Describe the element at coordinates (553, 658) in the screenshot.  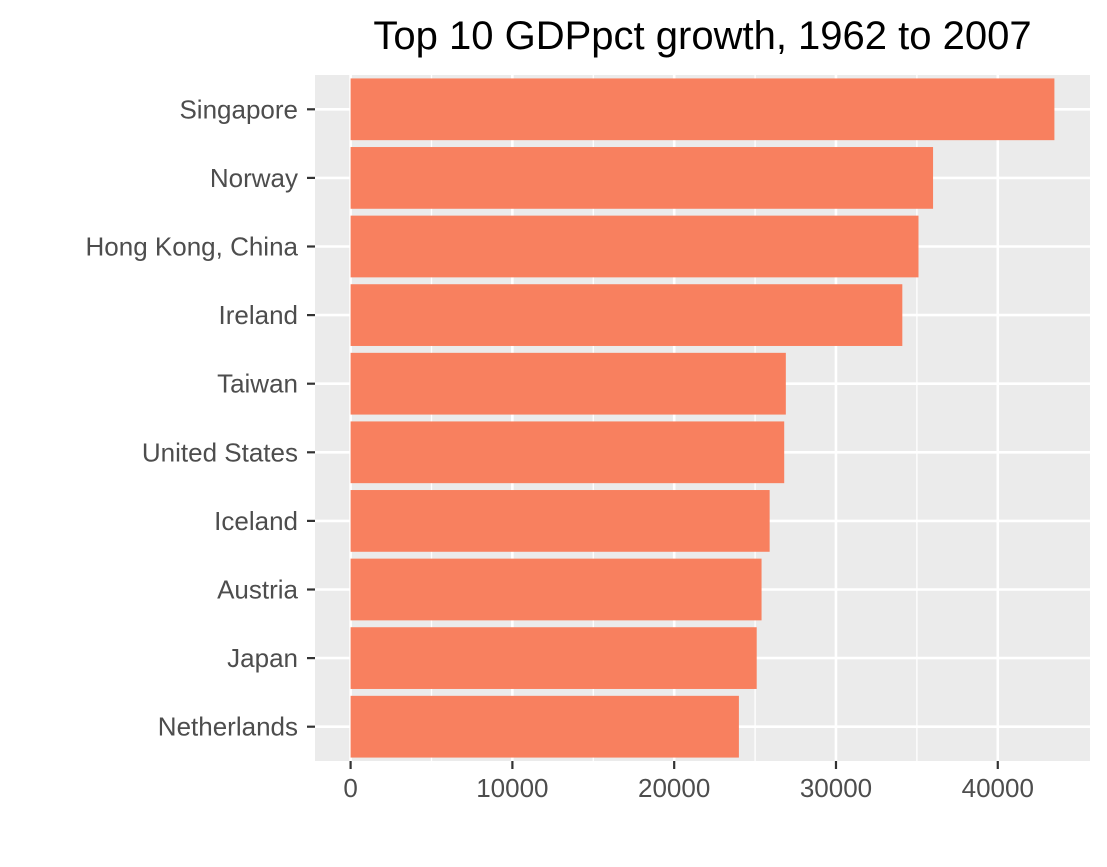
I see `bar-japan` at that location.